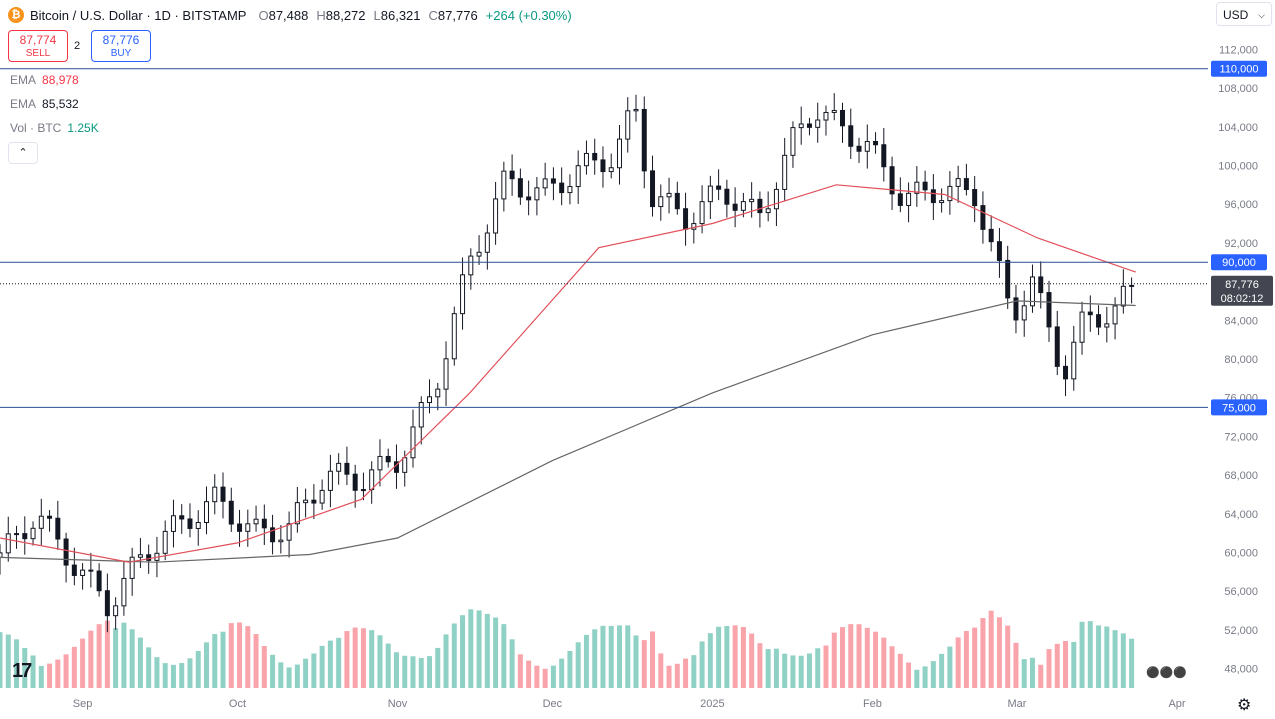 The width and height of the screenshot is (1275, 719). Describe the element at coordinates (1241, 515) in the screenshot. I see `y-tick-label: 64,000` at that location.